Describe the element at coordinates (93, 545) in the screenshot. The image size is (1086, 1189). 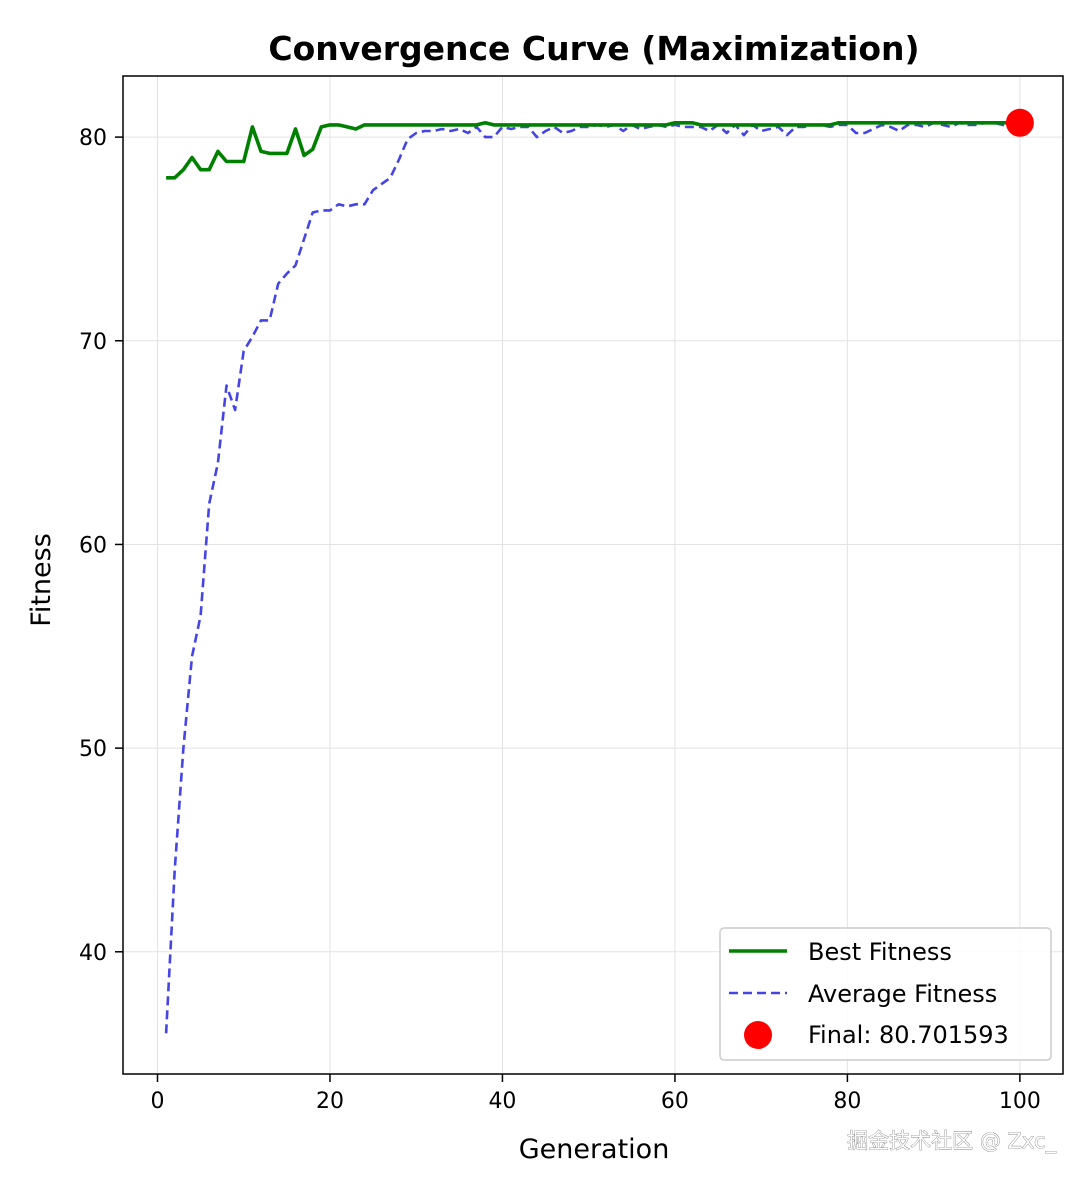
I see `y-tick-label: 60` at that location.